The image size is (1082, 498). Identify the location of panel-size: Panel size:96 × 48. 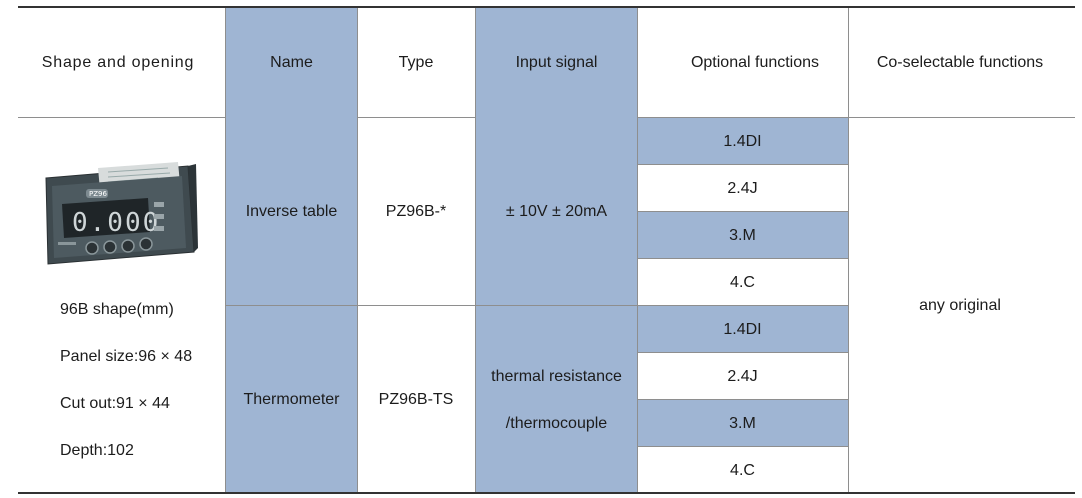
(126, 356).